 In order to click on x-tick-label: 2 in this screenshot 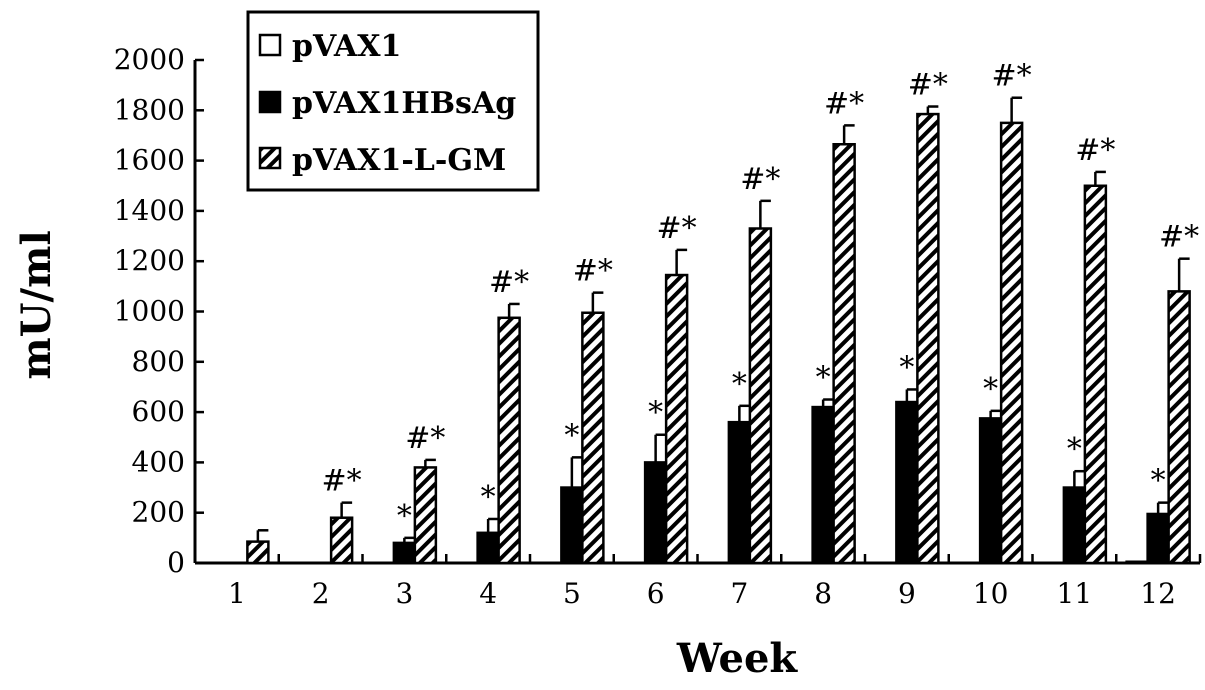, I will do `click(321, 593)`.